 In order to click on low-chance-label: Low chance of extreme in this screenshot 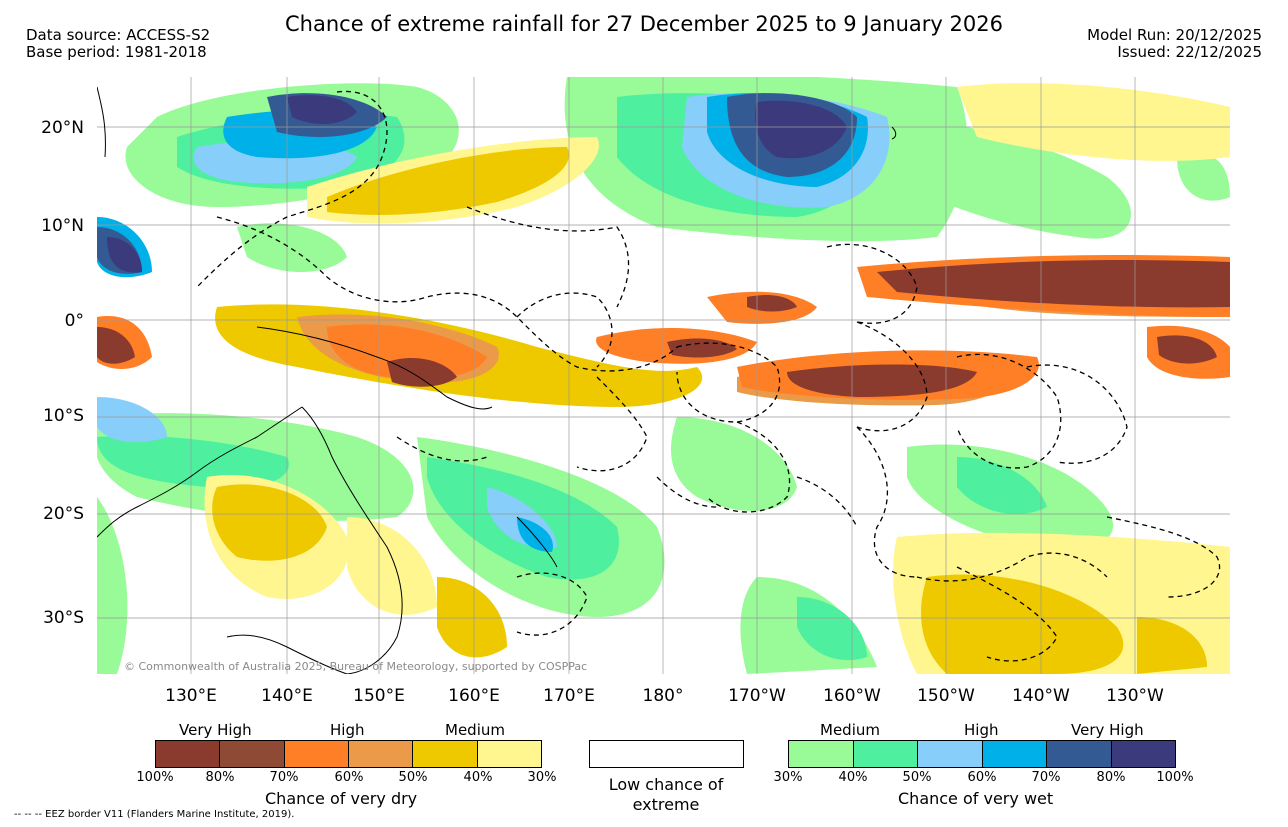, I will do `click(666, 794)`.